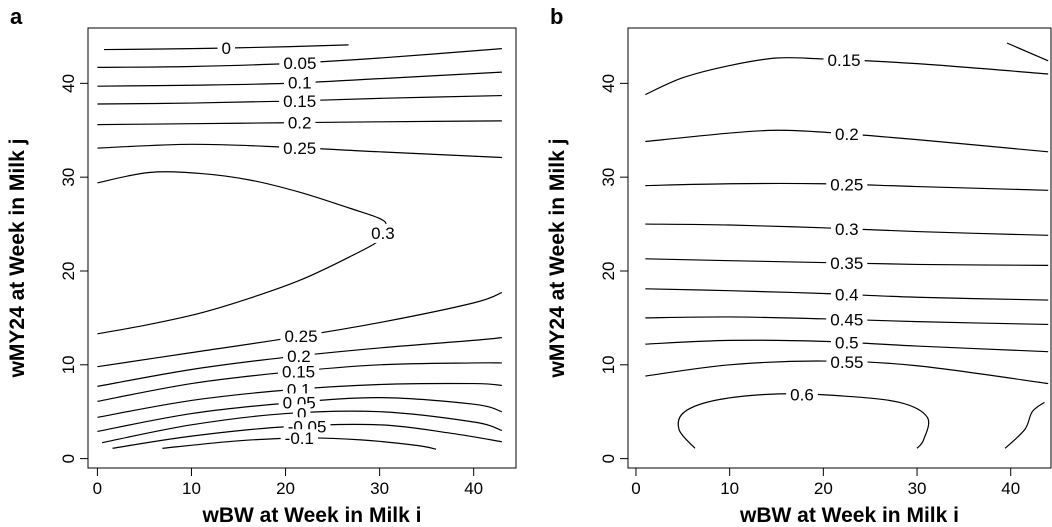 This screenshot has height=527, width=1052. I want to click on contour-label: 0.35, so click(846, 263).